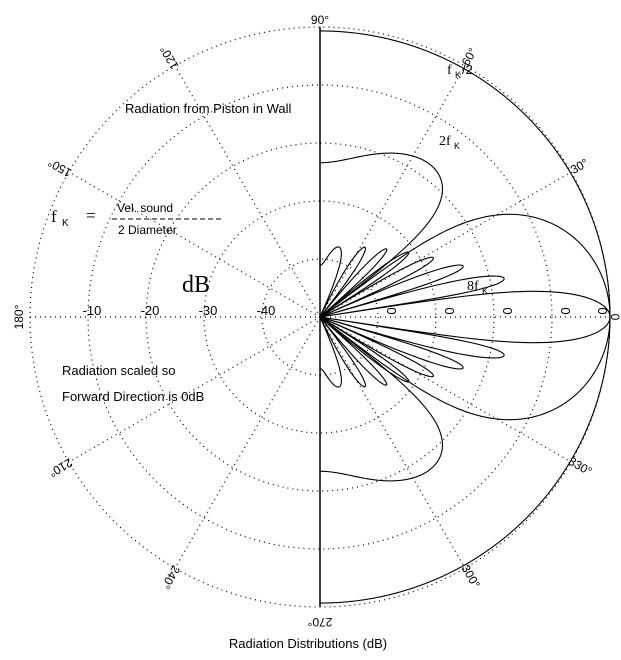  What do you see at coordinates (580, 466) in the screenshot?
I see `angle-tick-label: 330°` at bounding box center [580, 466].